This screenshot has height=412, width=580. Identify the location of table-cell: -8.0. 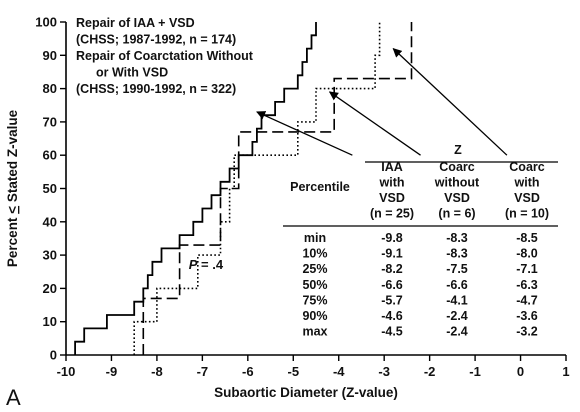
(527, 254).